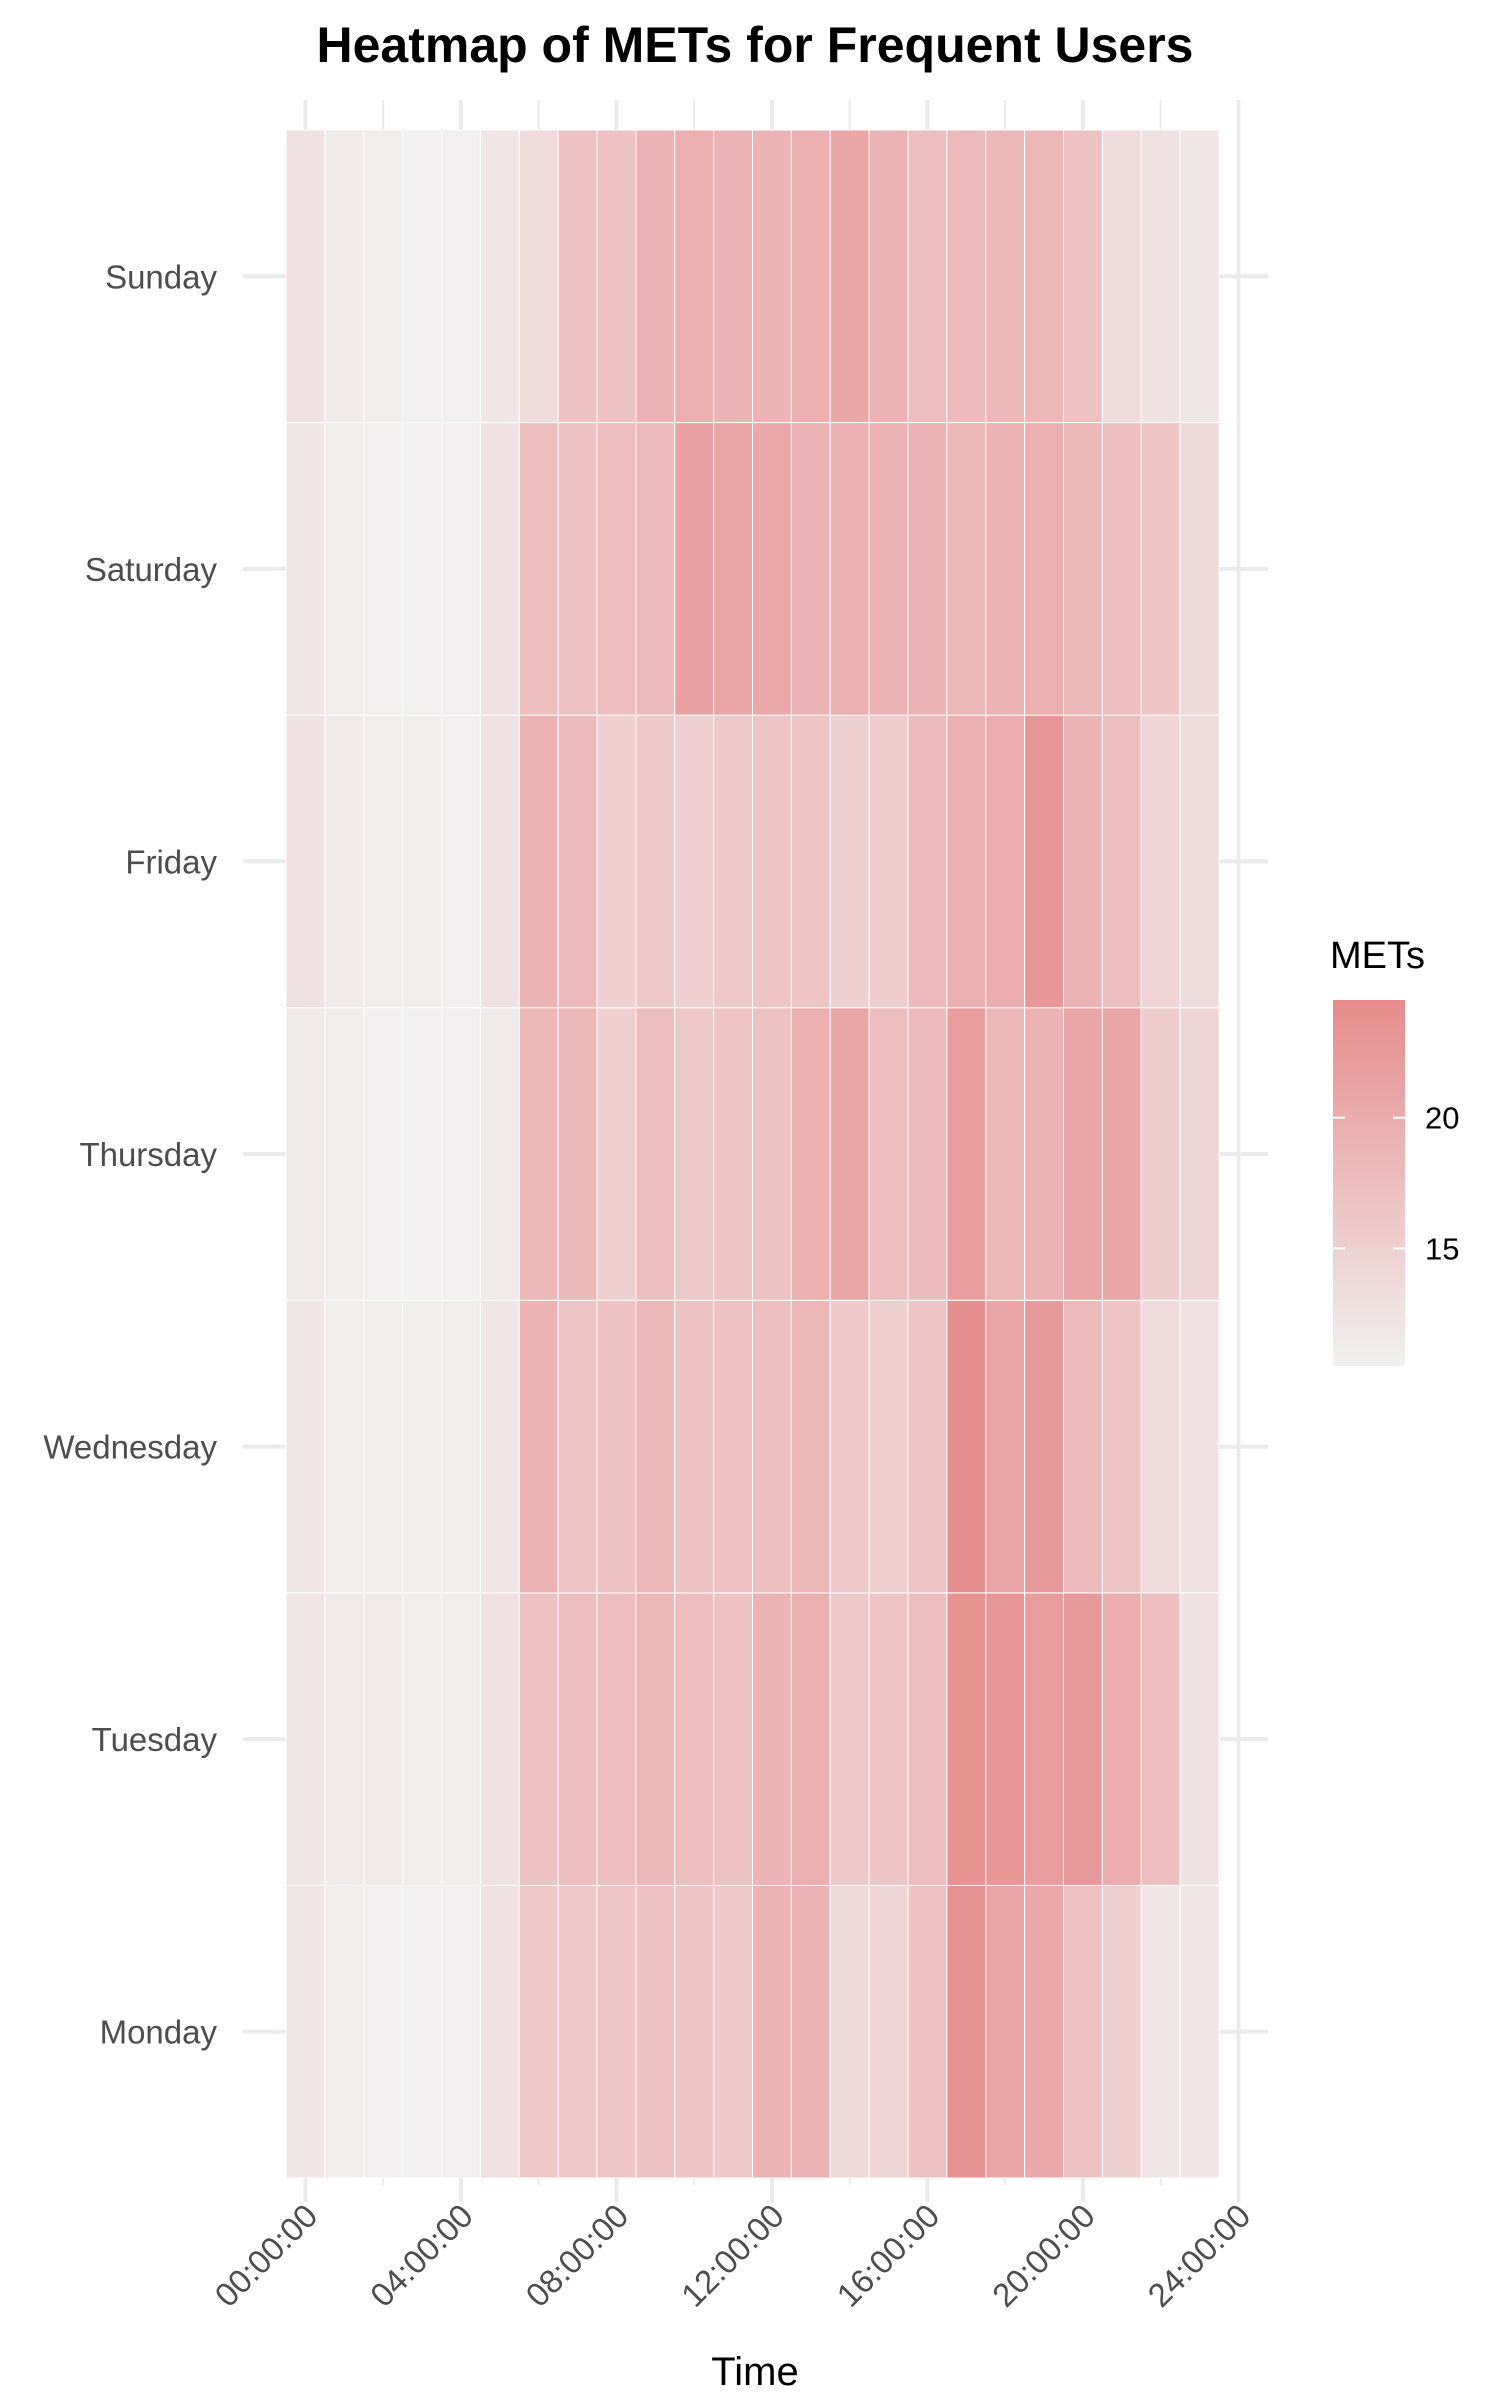 This screenshot has width=1500, height=2400. I want to click on x-tick-label: 08:00:00, so click(576, 2255).